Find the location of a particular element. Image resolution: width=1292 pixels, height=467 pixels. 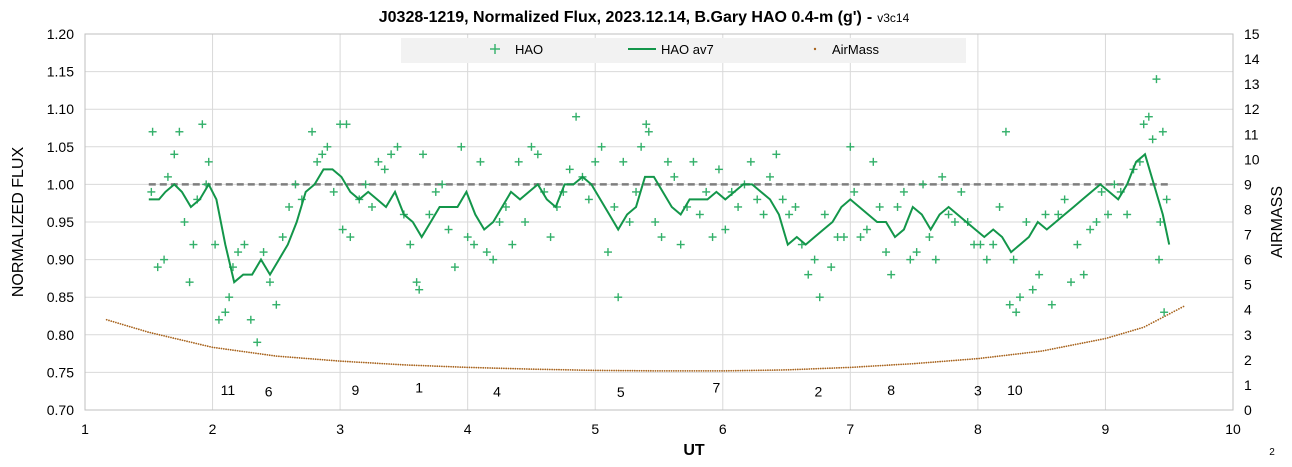

x-tick-label: 5 is located at coordinates (595, 429).